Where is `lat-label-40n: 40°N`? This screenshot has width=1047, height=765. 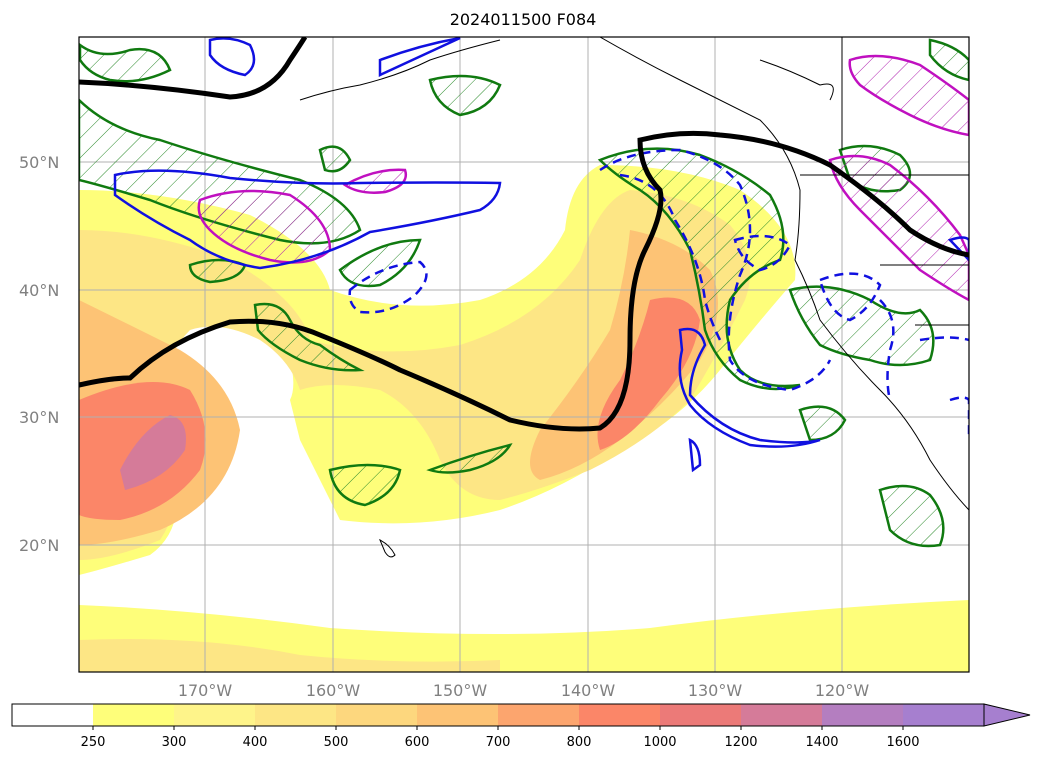 lat-label-40n: 40°N is located at coordinates (39, 290).